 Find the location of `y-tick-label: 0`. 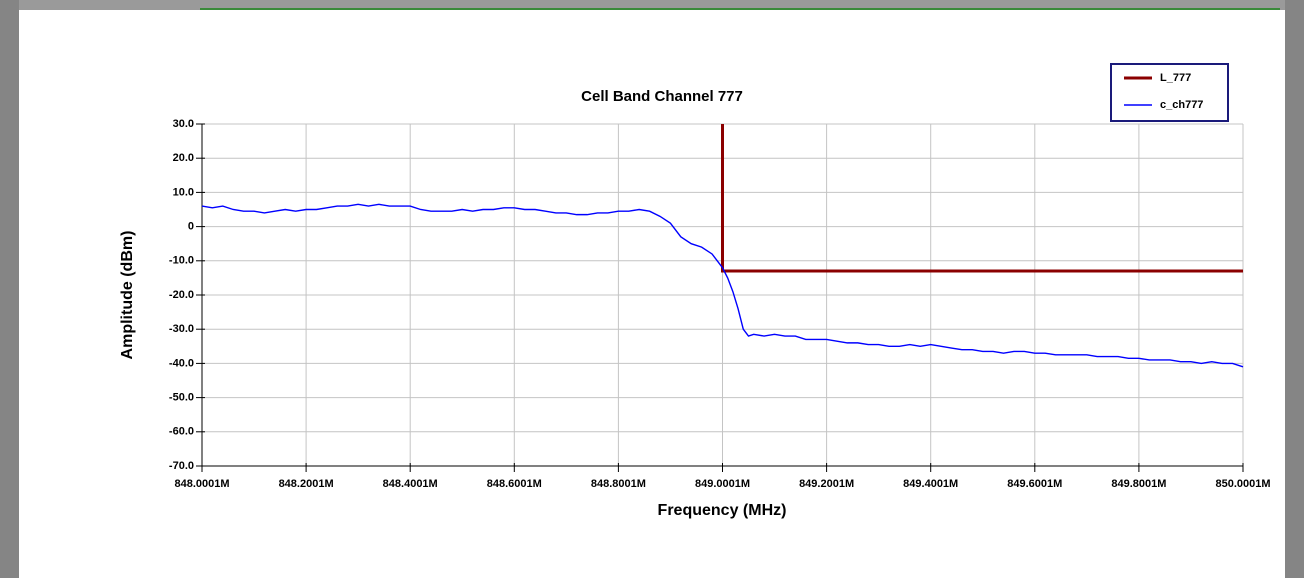

y-tick-label: 0 is located at coordinates (191, 227).